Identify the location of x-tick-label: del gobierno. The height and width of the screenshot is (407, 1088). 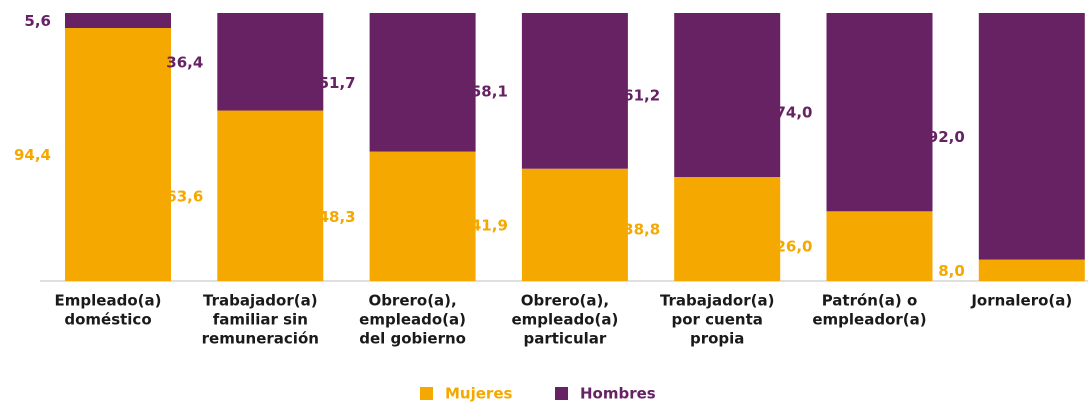
(412, 339).